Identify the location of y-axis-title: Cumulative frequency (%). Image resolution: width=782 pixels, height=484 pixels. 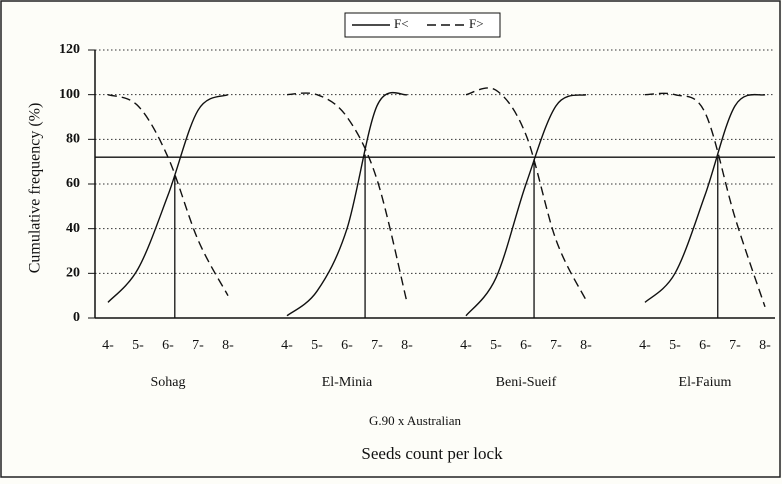
(35, 188).